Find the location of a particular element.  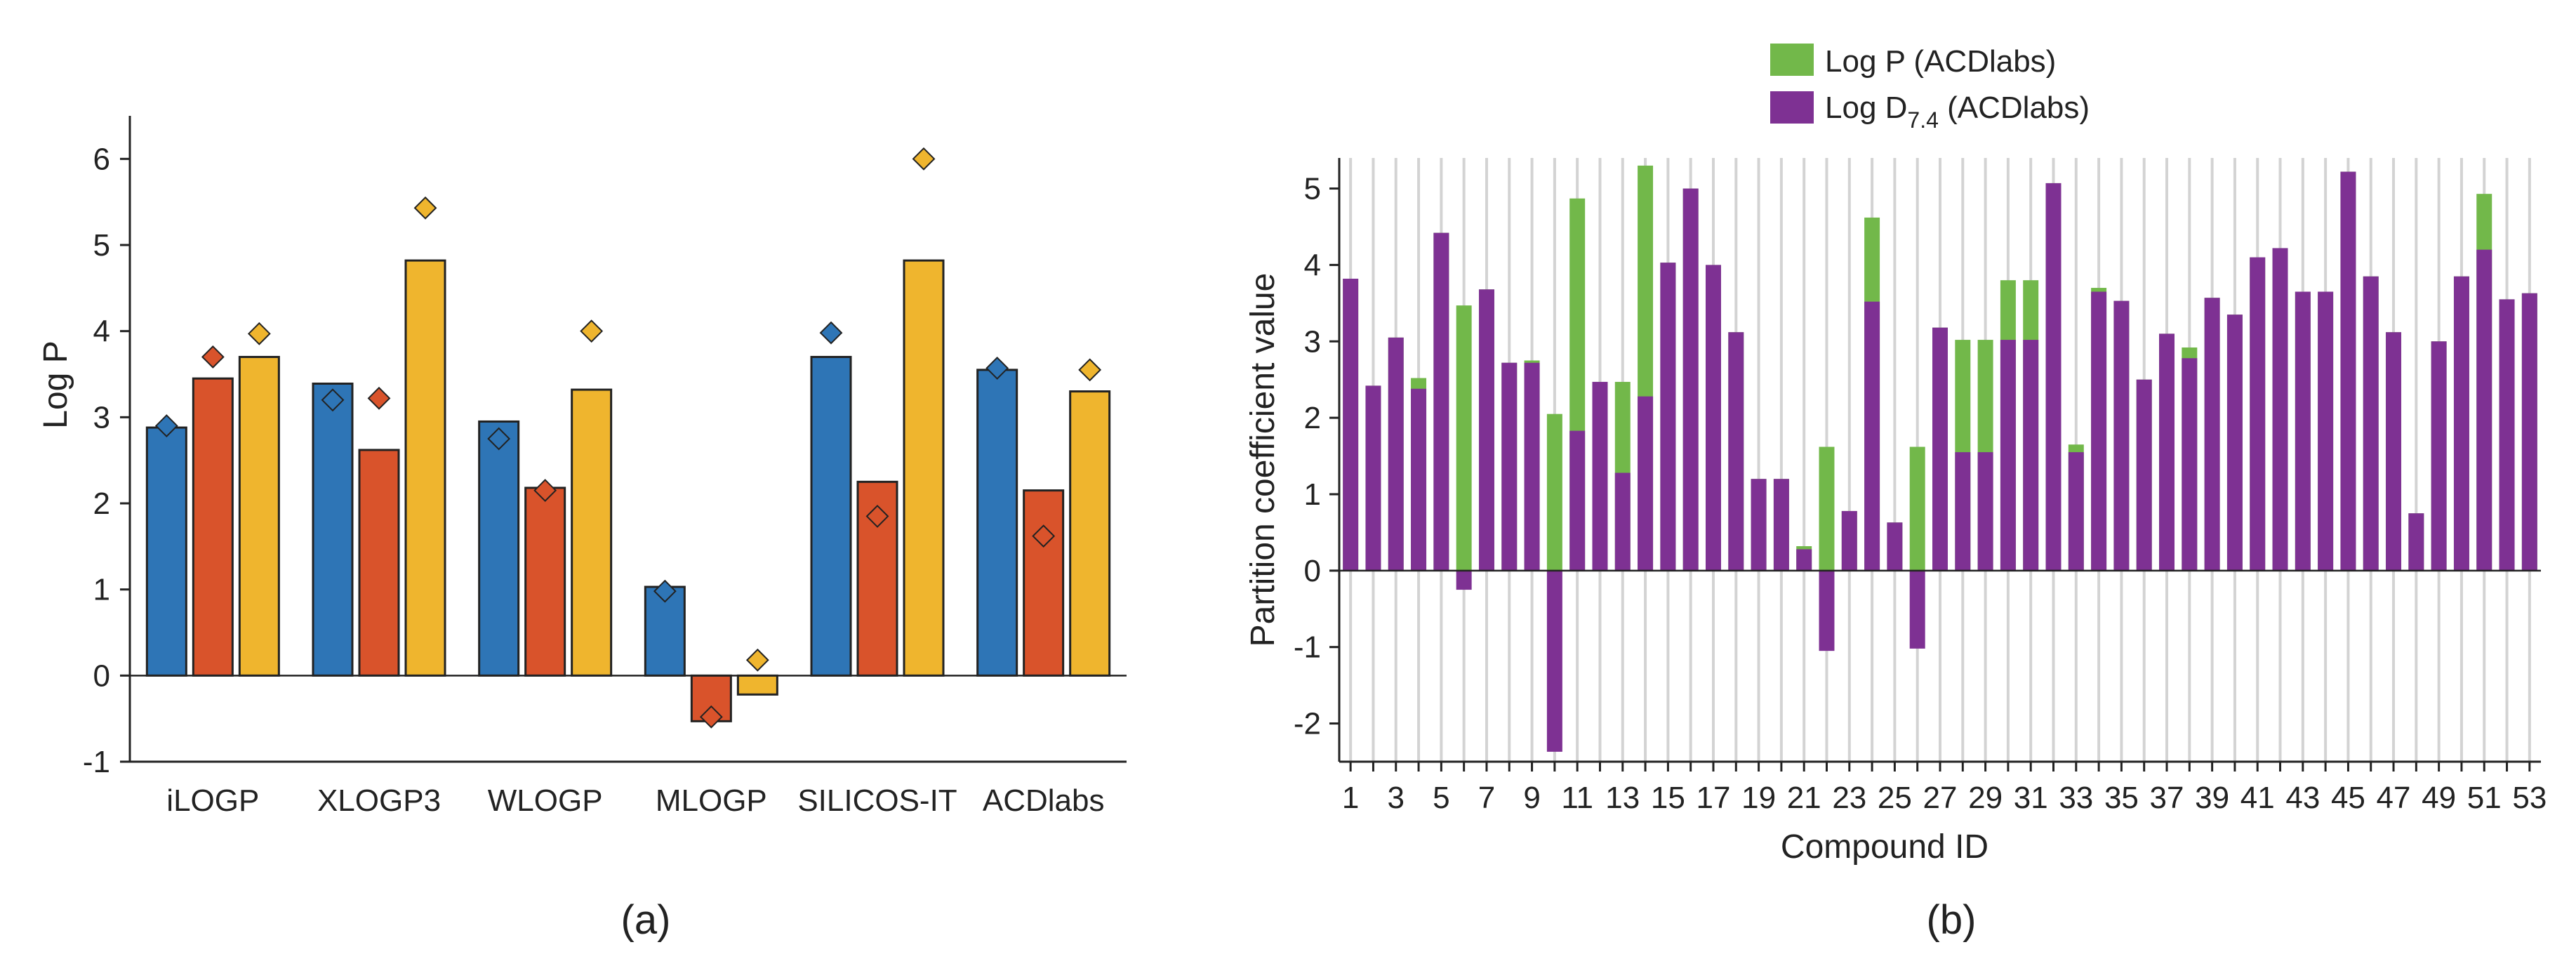

panel-b-x-tick-label: 29 is located at coordinates (1986, 798).